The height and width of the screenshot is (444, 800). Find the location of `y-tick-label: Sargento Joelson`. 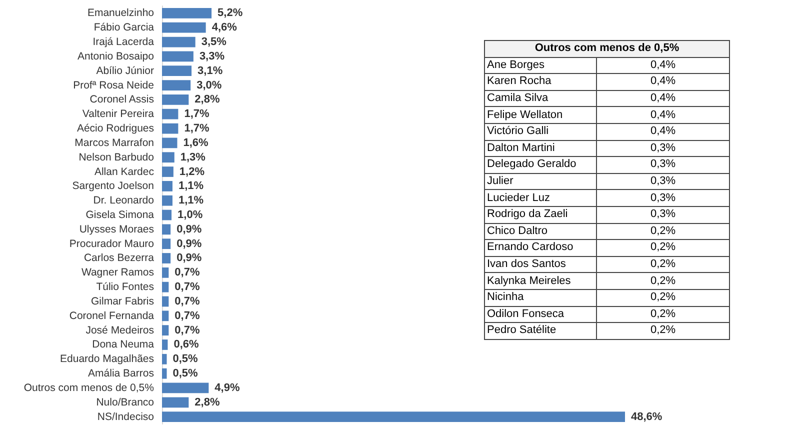

y-tick-label: Sargento Joelson is located at coordinates (113, 186).